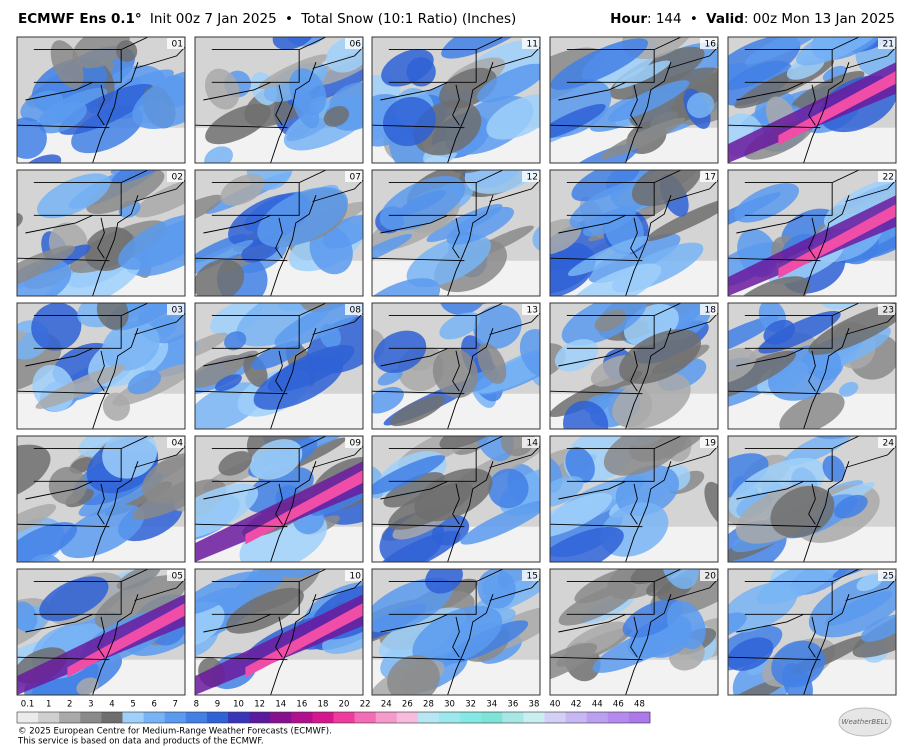 This screenshot has height=750, width=913. I want to click on legend-label: 40, so click(555, 705).